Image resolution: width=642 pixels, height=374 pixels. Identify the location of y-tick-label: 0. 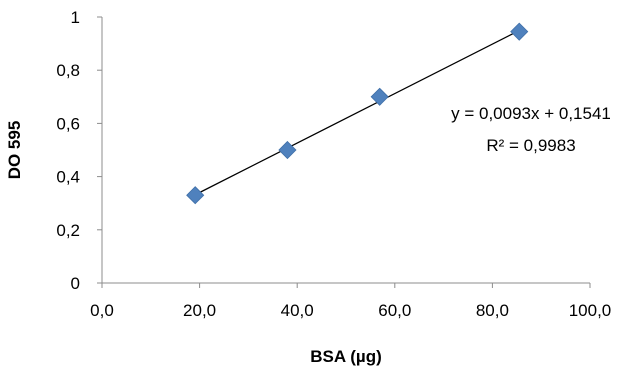
(75, 283).